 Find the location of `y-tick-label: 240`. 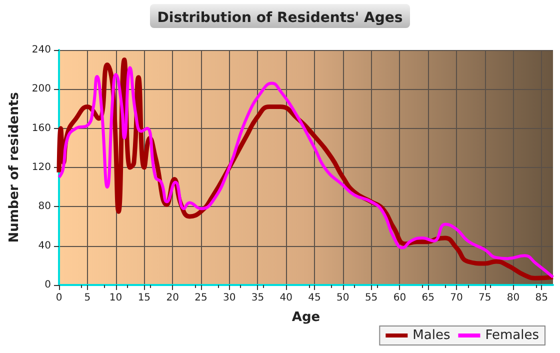

y-tick-label: 240 is located at coordinates (41, 50).